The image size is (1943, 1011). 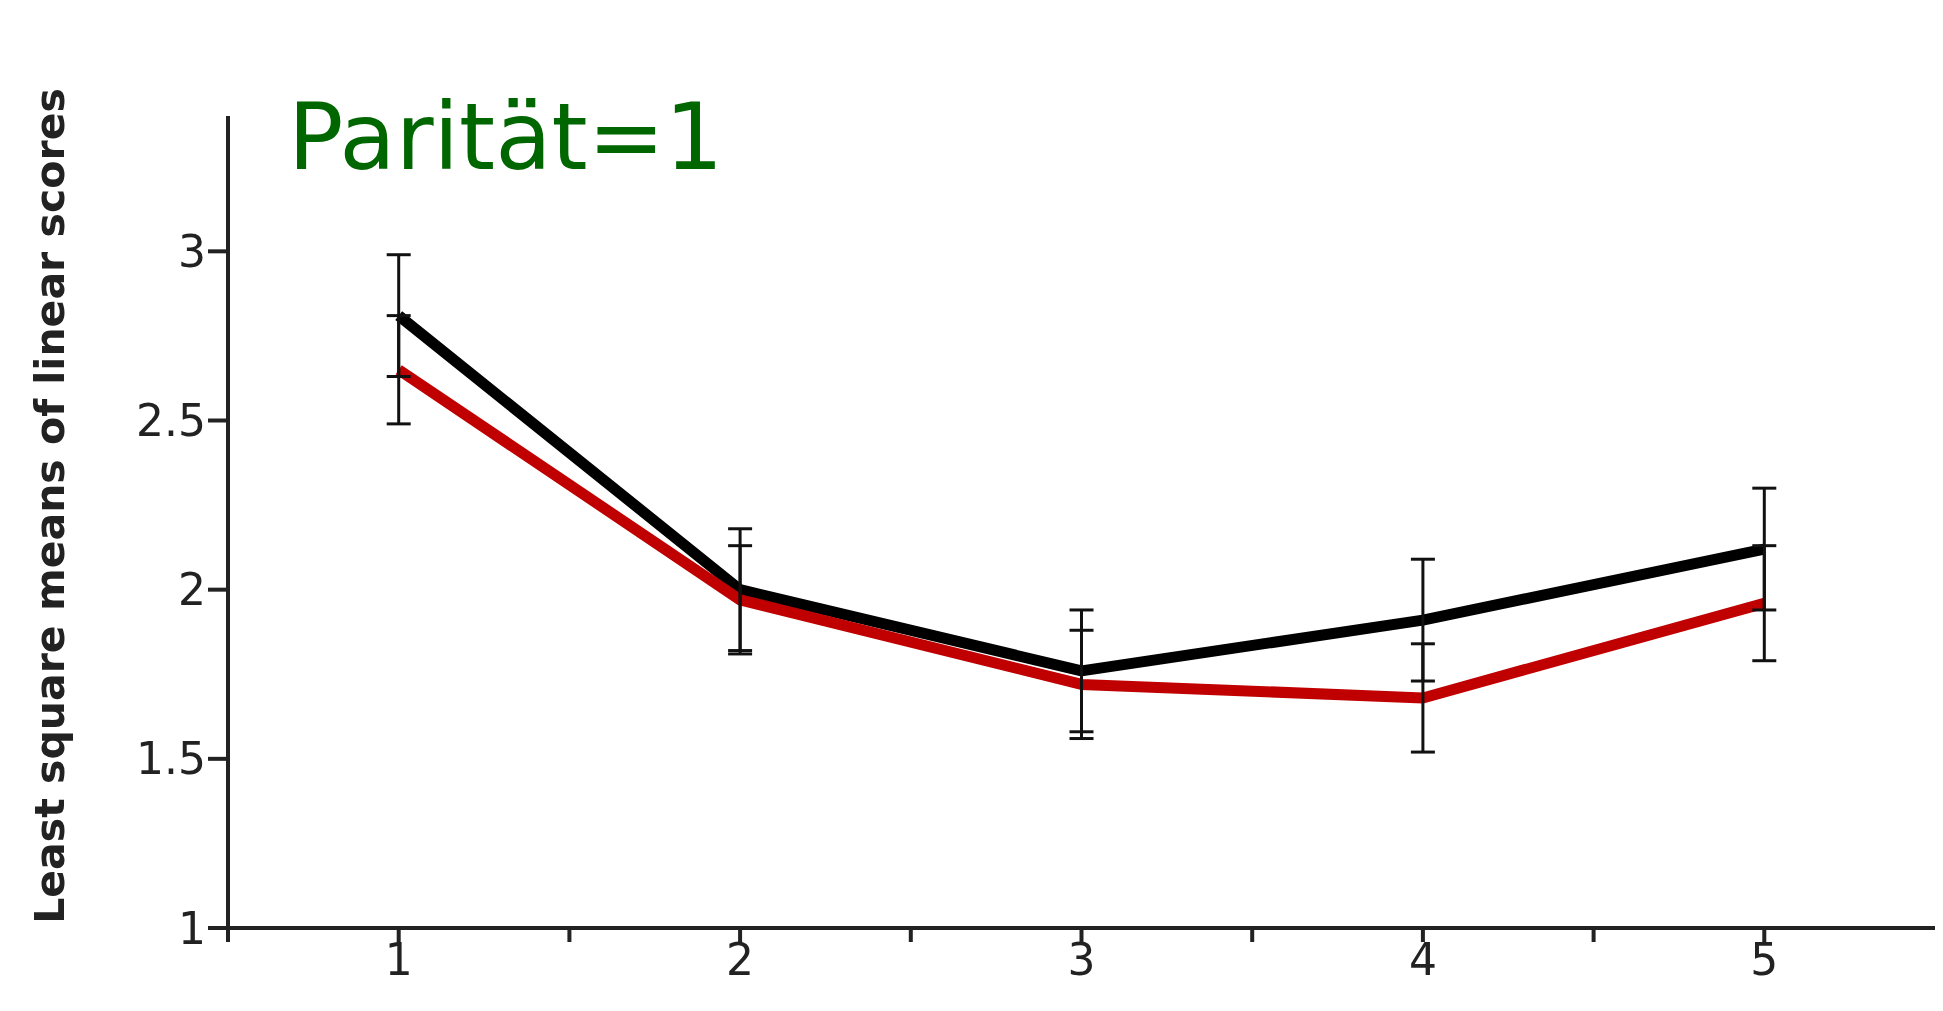 I want to click on y-tick-label: 1, so click(x=192, y=928).